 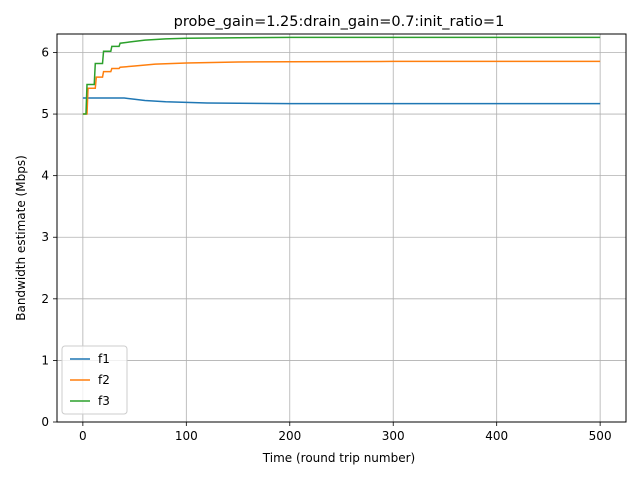 I want to click on y-axis-title: Bandwidth estimate (Mbps), so click(x=21, y=238).